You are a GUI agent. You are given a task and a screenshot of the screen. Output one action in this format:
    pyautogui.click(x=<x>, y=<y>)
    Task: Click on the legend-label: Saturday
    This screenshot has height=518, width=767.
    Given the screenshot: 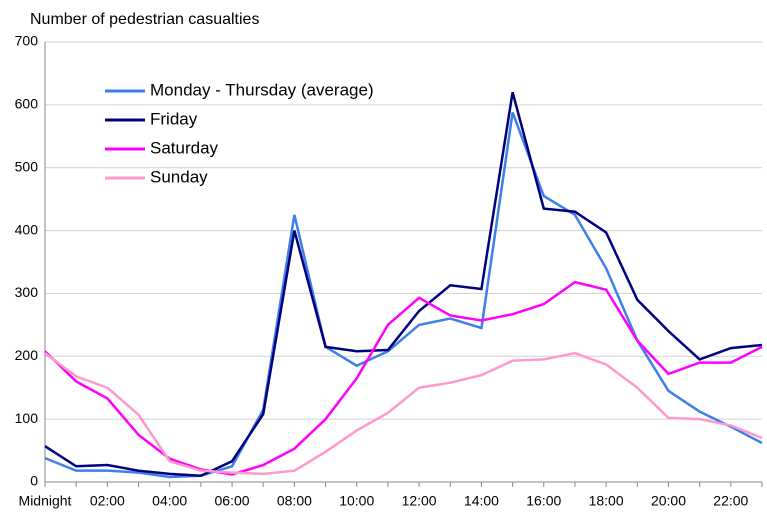 What is the action you would take?
    pyautogui.click(x=184, y=147)
    